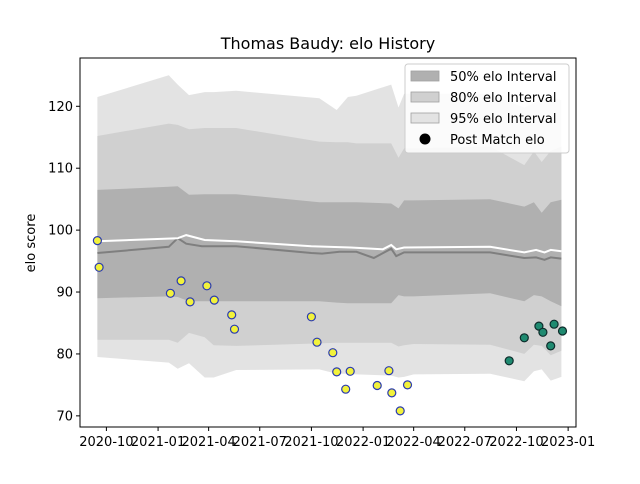  I want to click on legend-marker, so click(425, 139).